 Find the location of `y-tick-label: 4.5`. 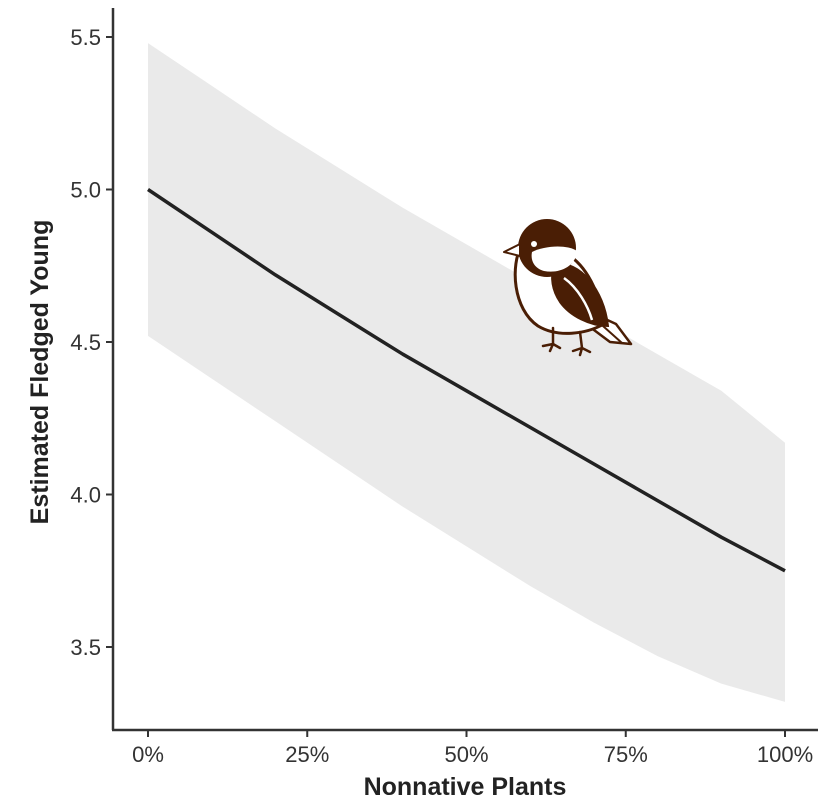

y-tick-label: 4.5 is located at coordinates (85, 342).